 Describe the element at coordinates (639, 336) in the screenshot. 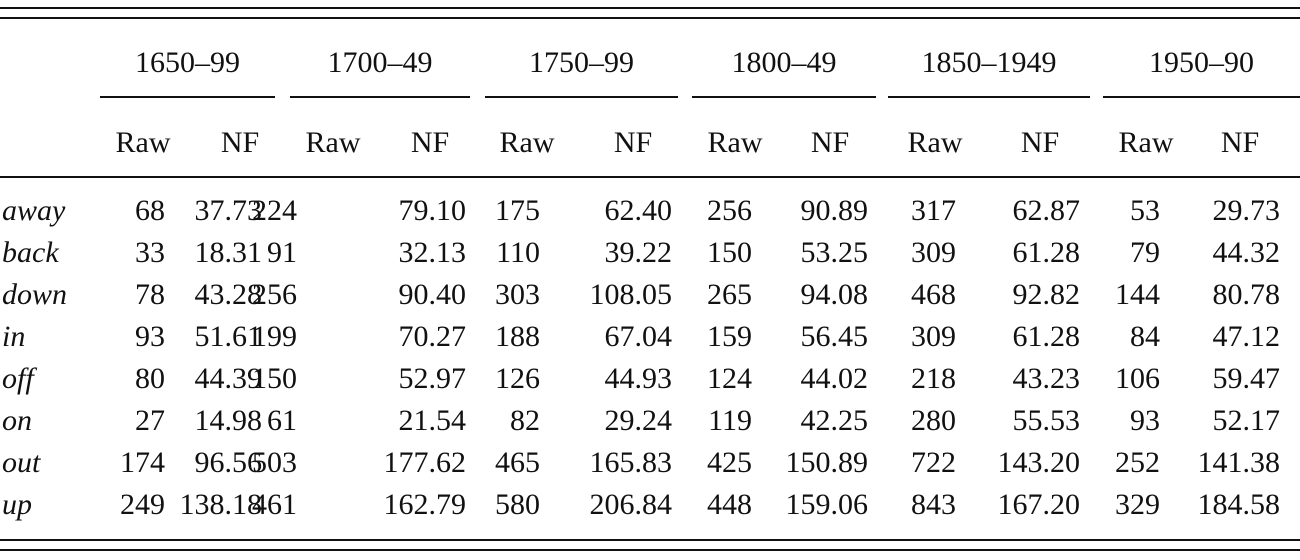

I see `cell: 67.04` at that location.